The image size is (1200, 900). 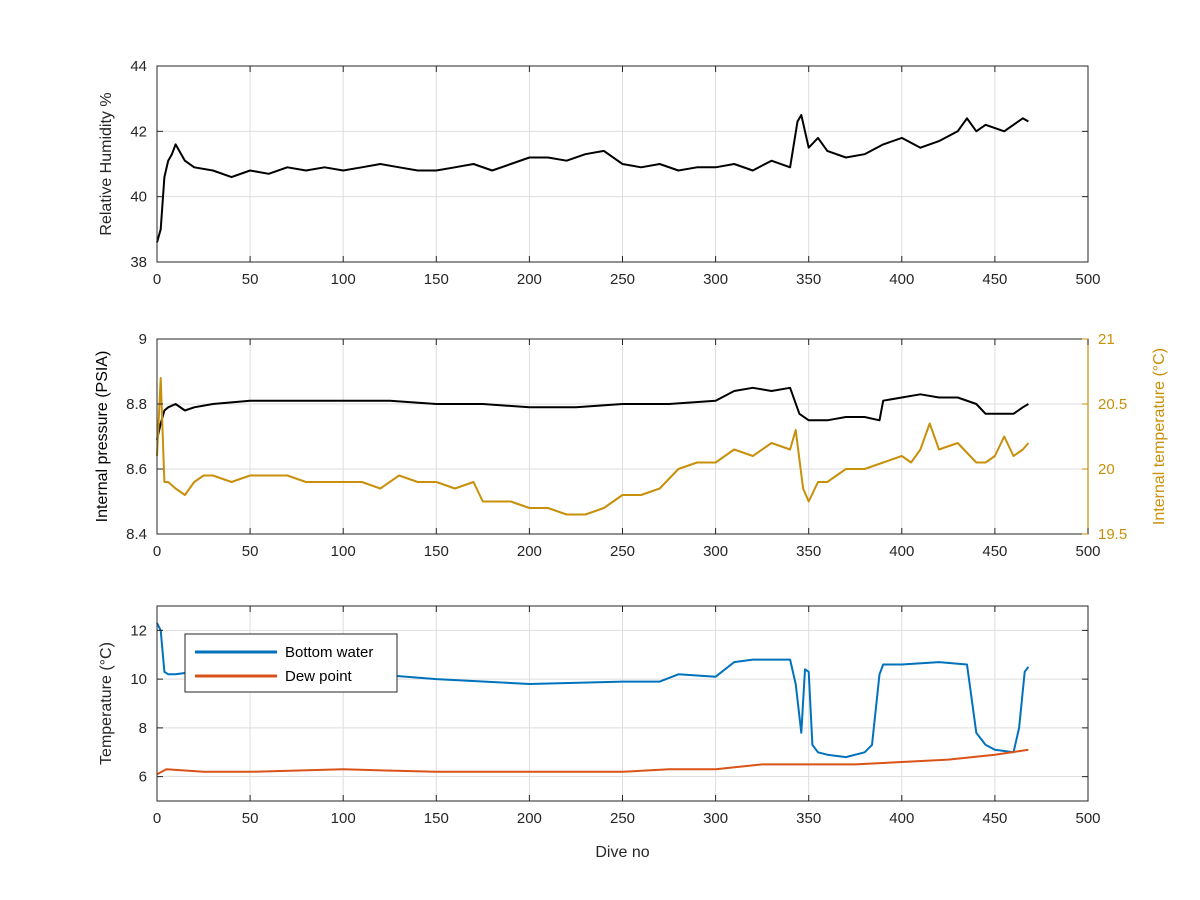 I want to click on legend: Bottom water Dew point, so click(x=291, y=663).